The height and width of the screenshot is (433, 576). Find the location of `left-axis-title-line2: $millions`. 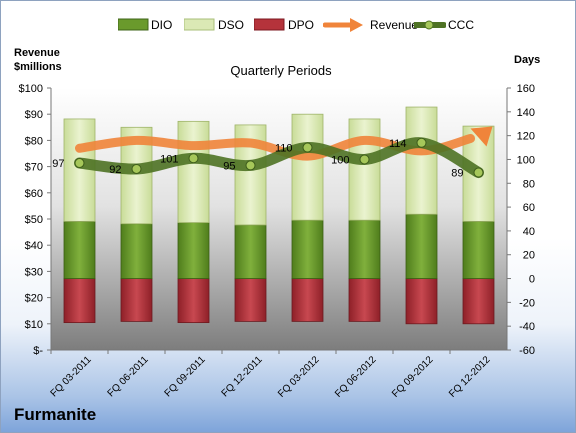

left-axis-title-line2: $millions is located at coordinates (38, 67).